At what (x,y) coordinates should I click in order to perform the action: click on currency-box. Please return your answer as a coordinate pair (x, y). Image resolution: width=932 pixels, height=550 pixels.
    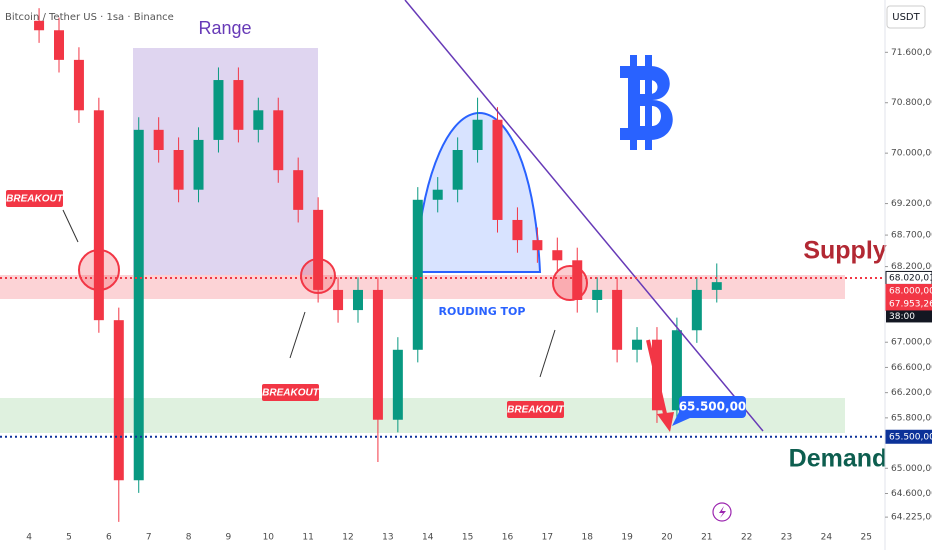
    Looking at the image, I should click on (906, 17).